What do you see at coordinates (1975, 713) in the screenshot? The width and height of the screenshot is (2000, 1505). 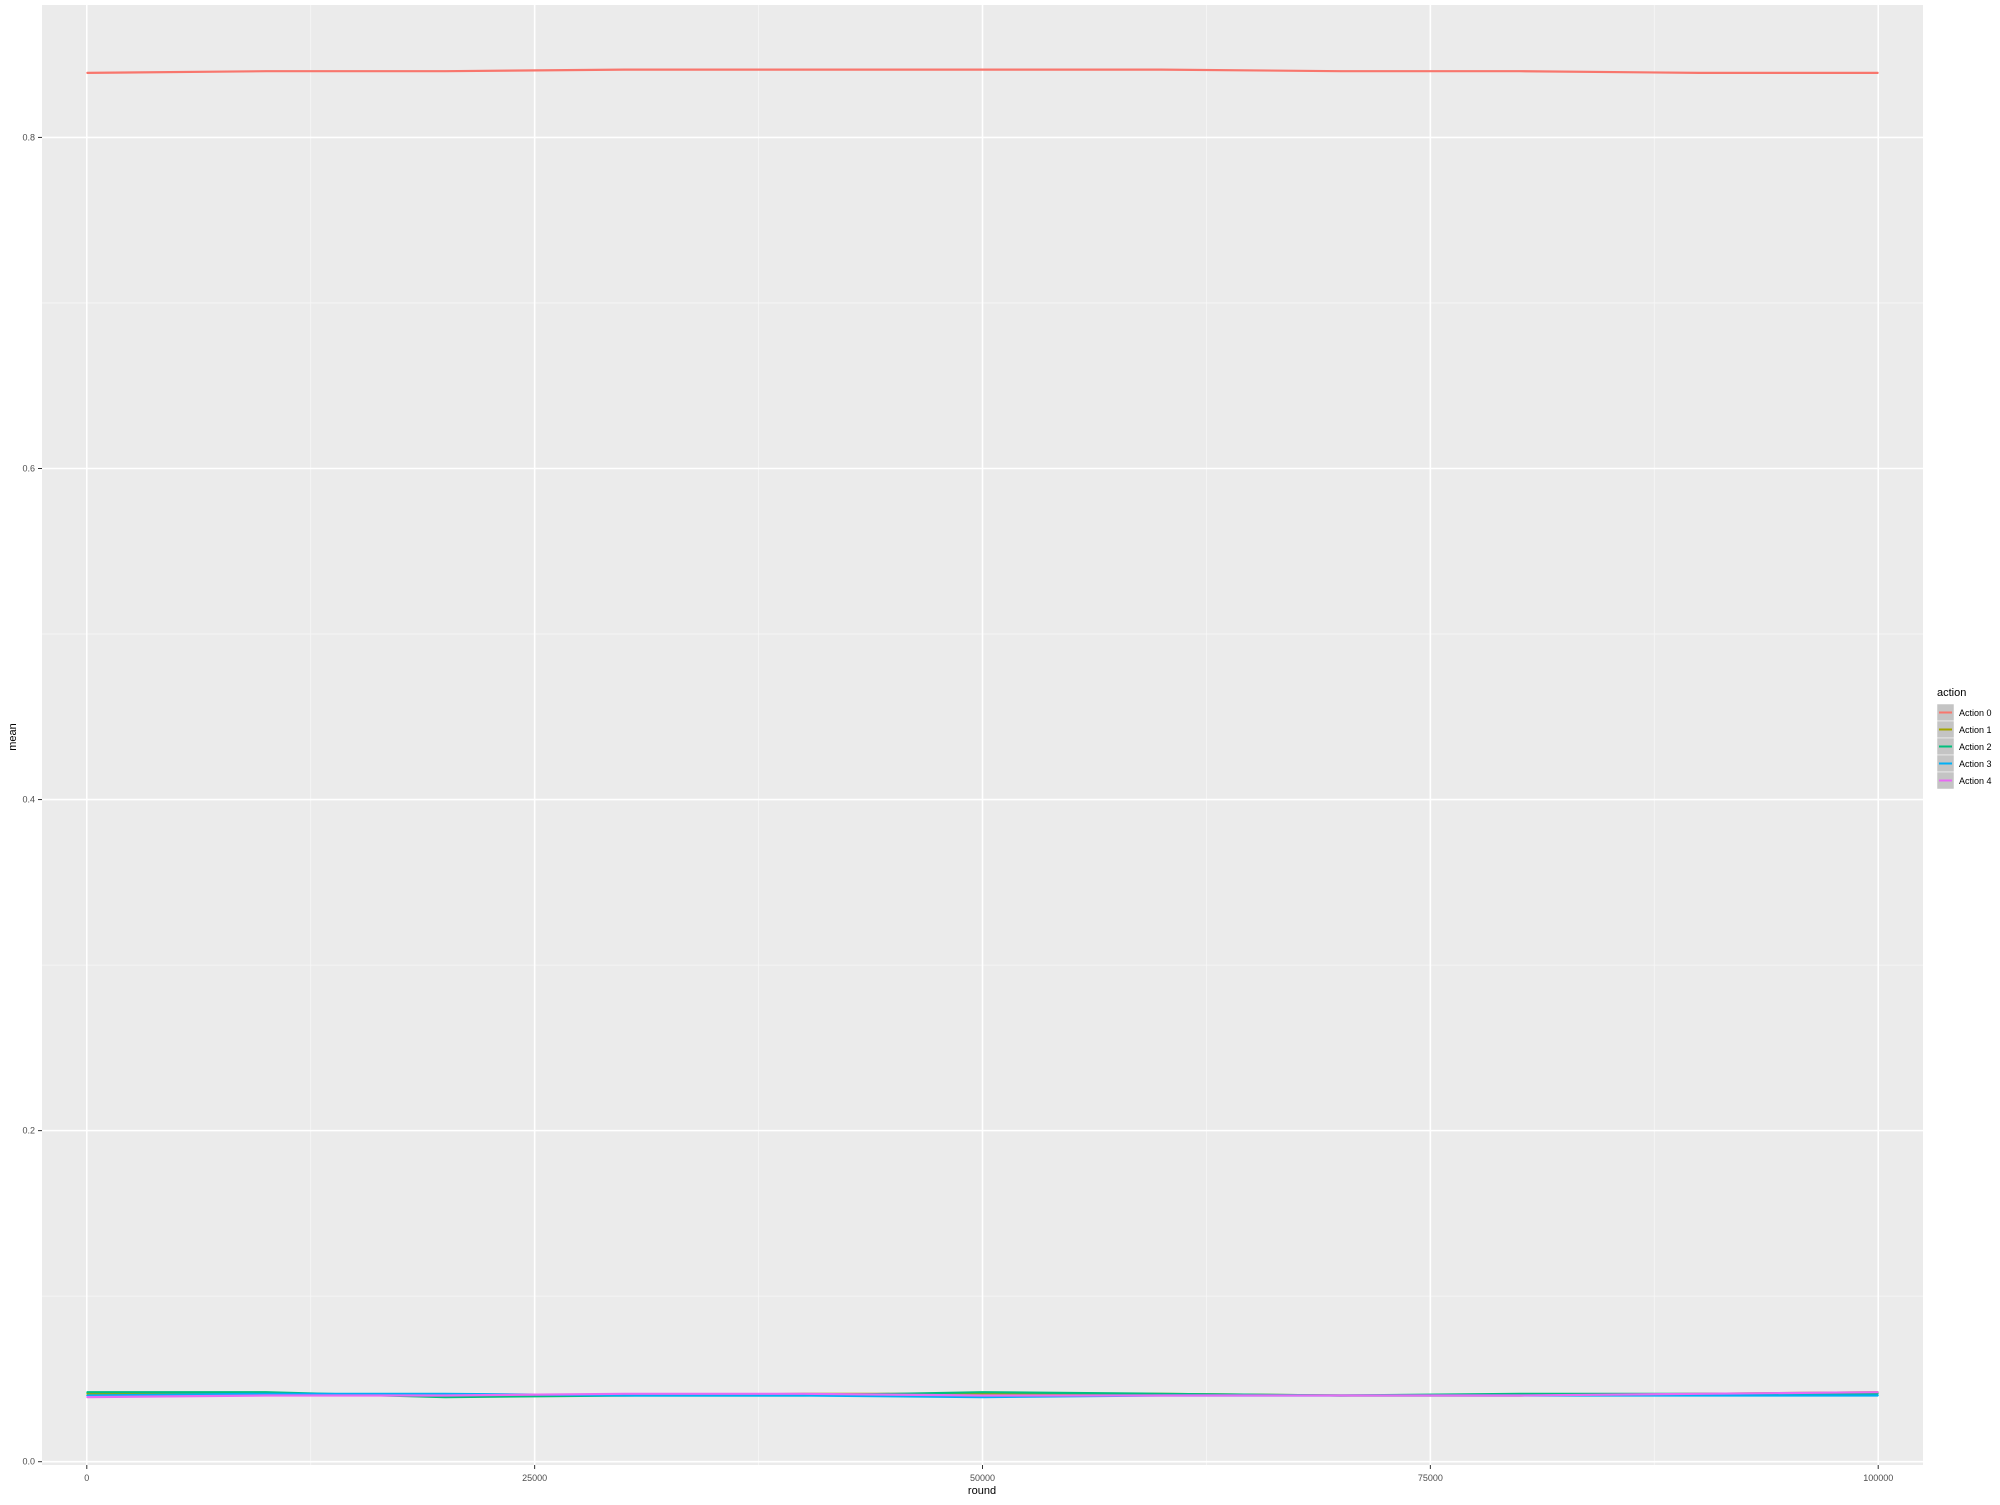 I see `legend-label-0: Action 0` at bounding box center [1975, 713].